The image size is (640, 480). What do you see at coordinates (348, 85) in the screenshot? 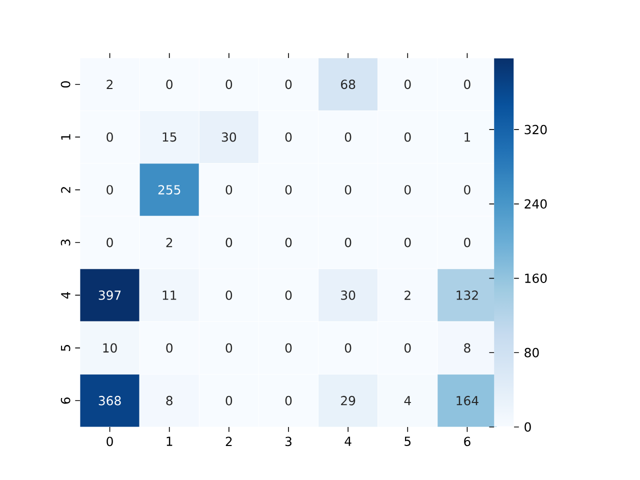
I see `data-label: 68` at bounding box center [348, 85].